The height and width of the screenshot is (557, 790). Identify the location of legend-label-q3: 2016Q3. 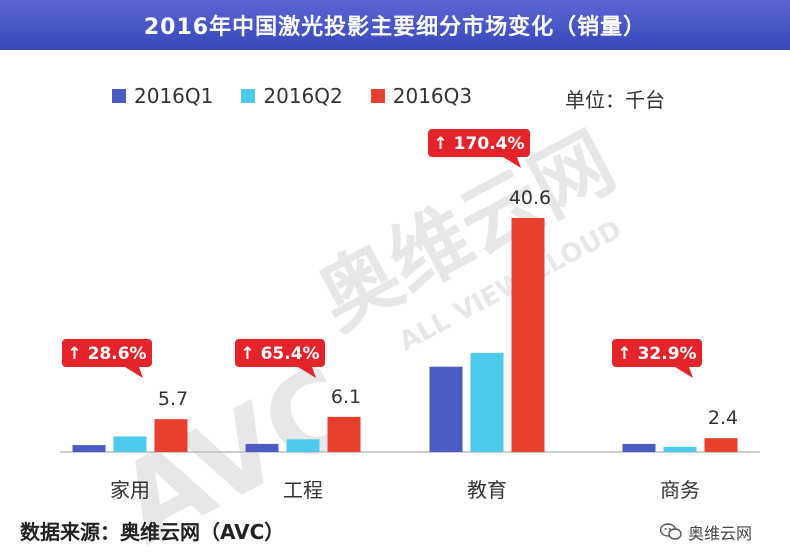
(432, 96).